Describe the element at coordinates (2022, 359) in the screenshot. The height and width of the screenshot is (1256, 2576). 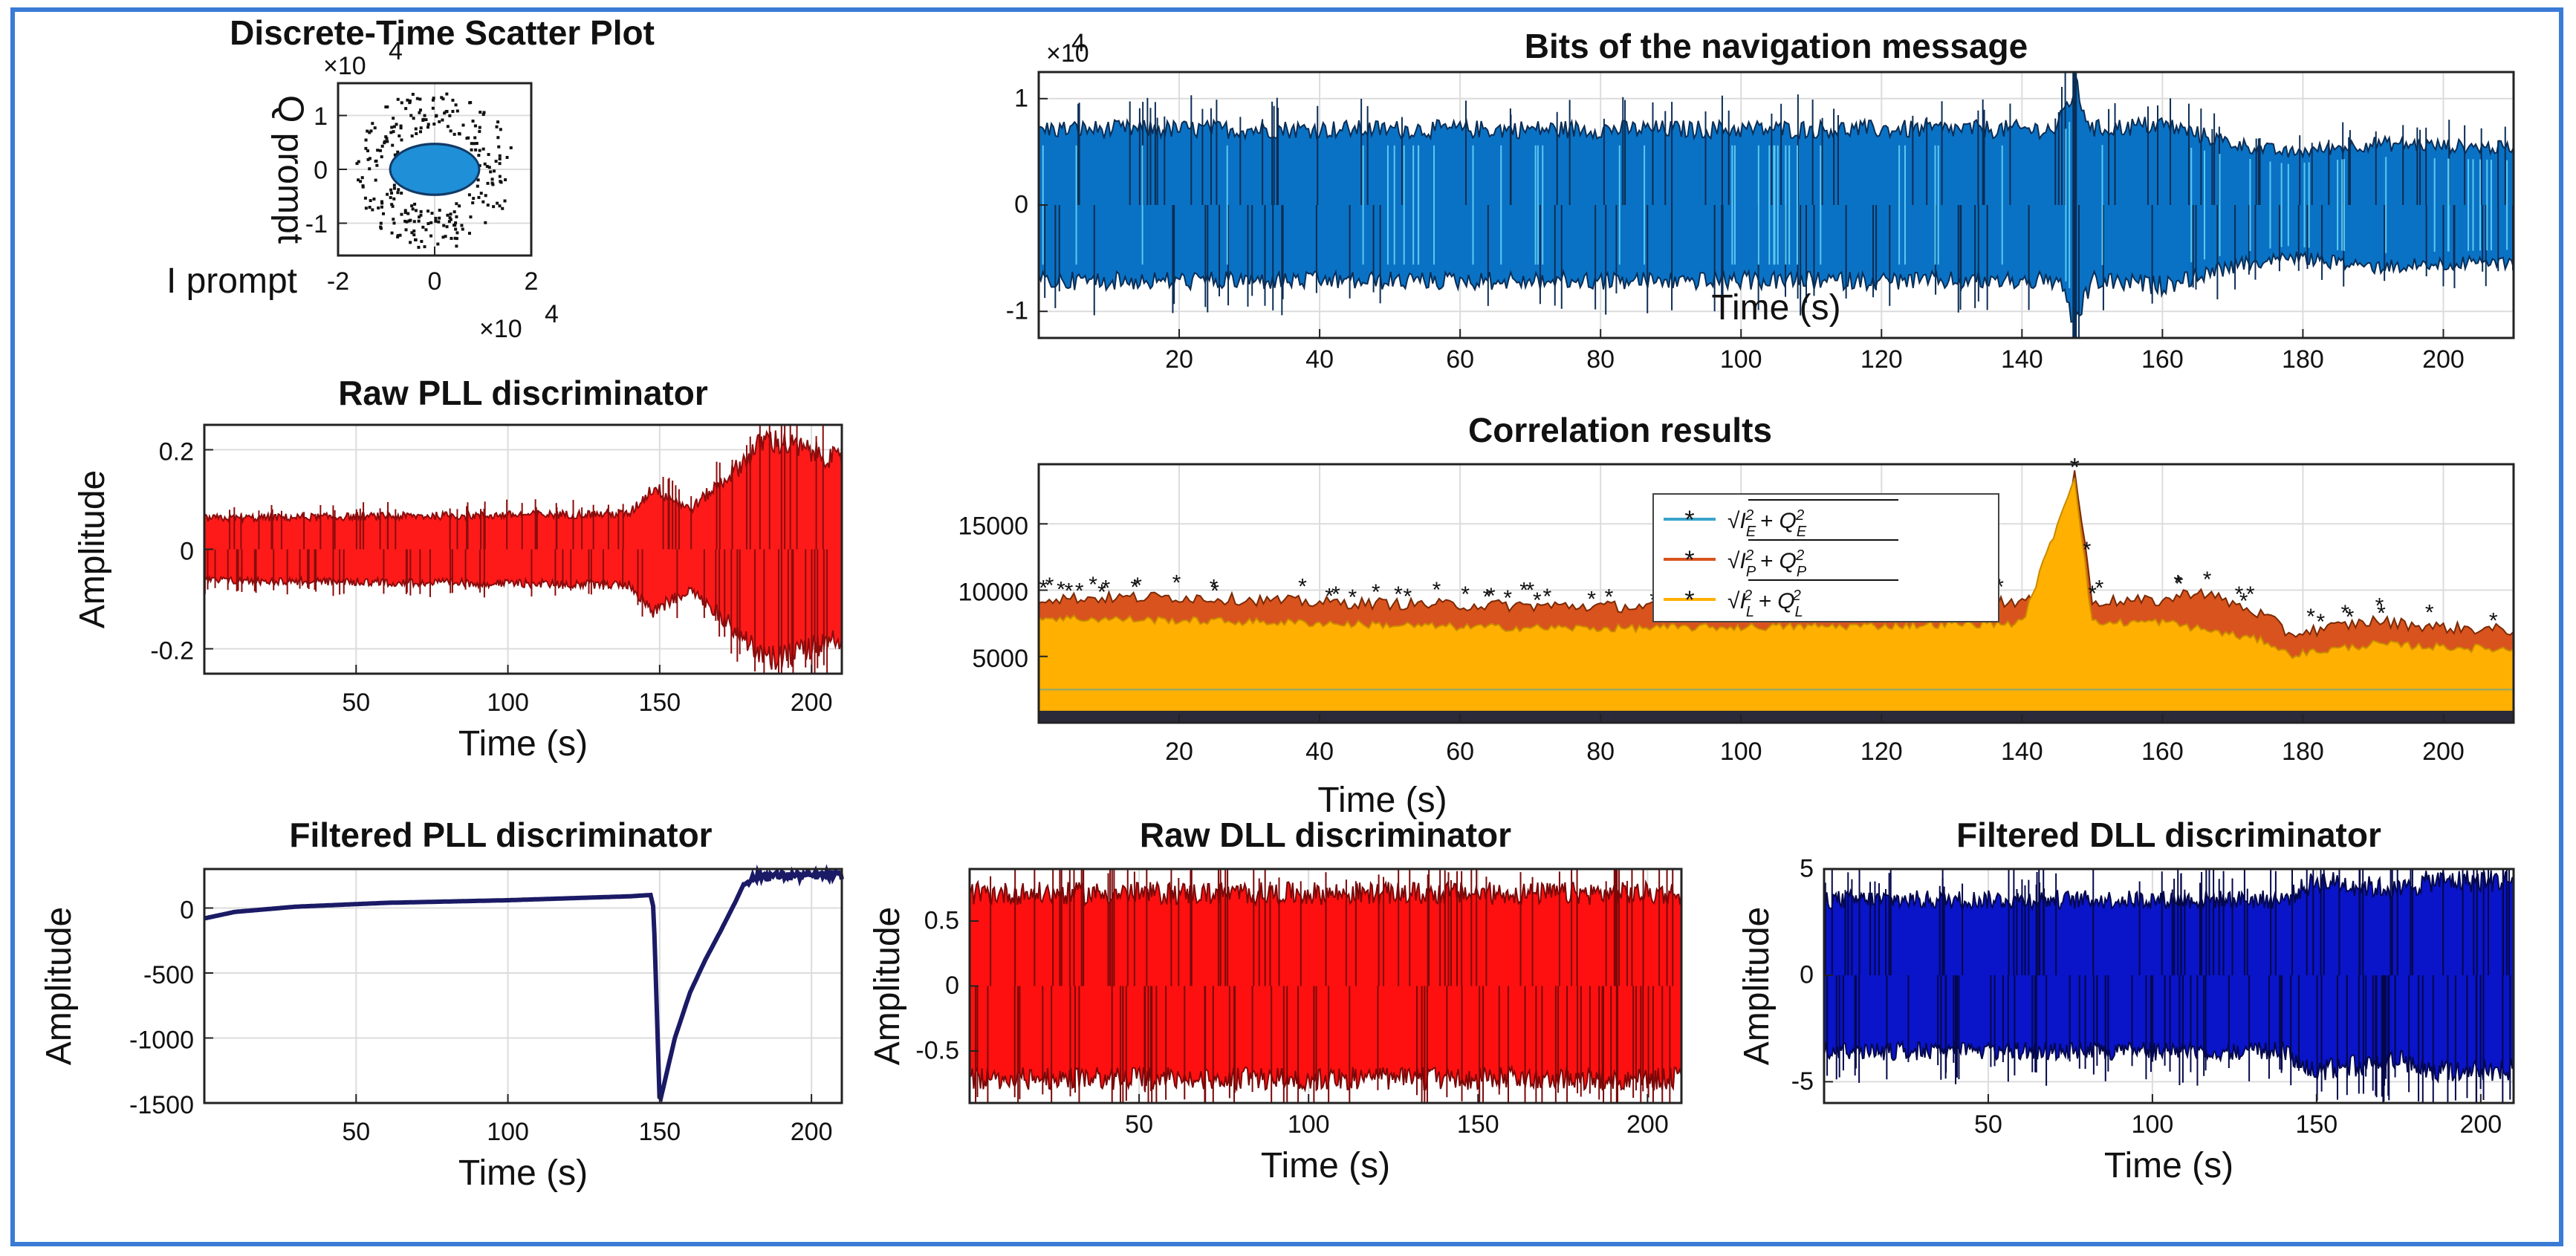
I see `x-tick-label: 140` at that location.